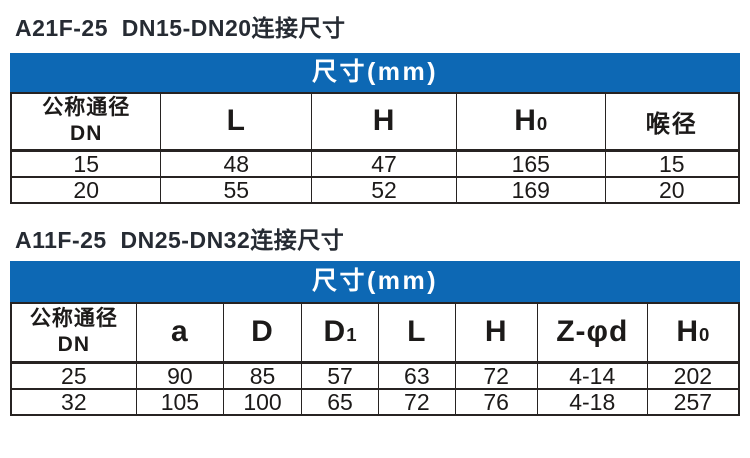 Image resolution: width=750 pixels, height=458 pixels. I want to click on header-row: 公称通径 DN a D D1 L H Z-φd H0, so click(375, 332).